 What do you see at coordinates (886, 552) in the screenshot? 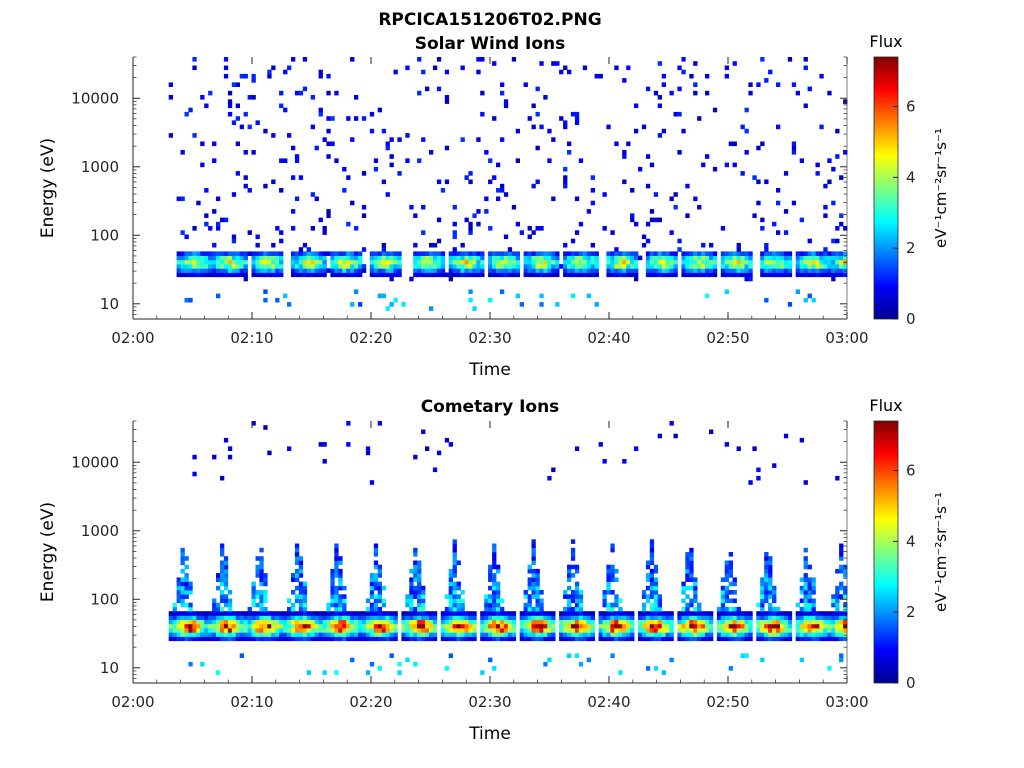
I see `colorbar-gradient` at bounding box center [886, 552].